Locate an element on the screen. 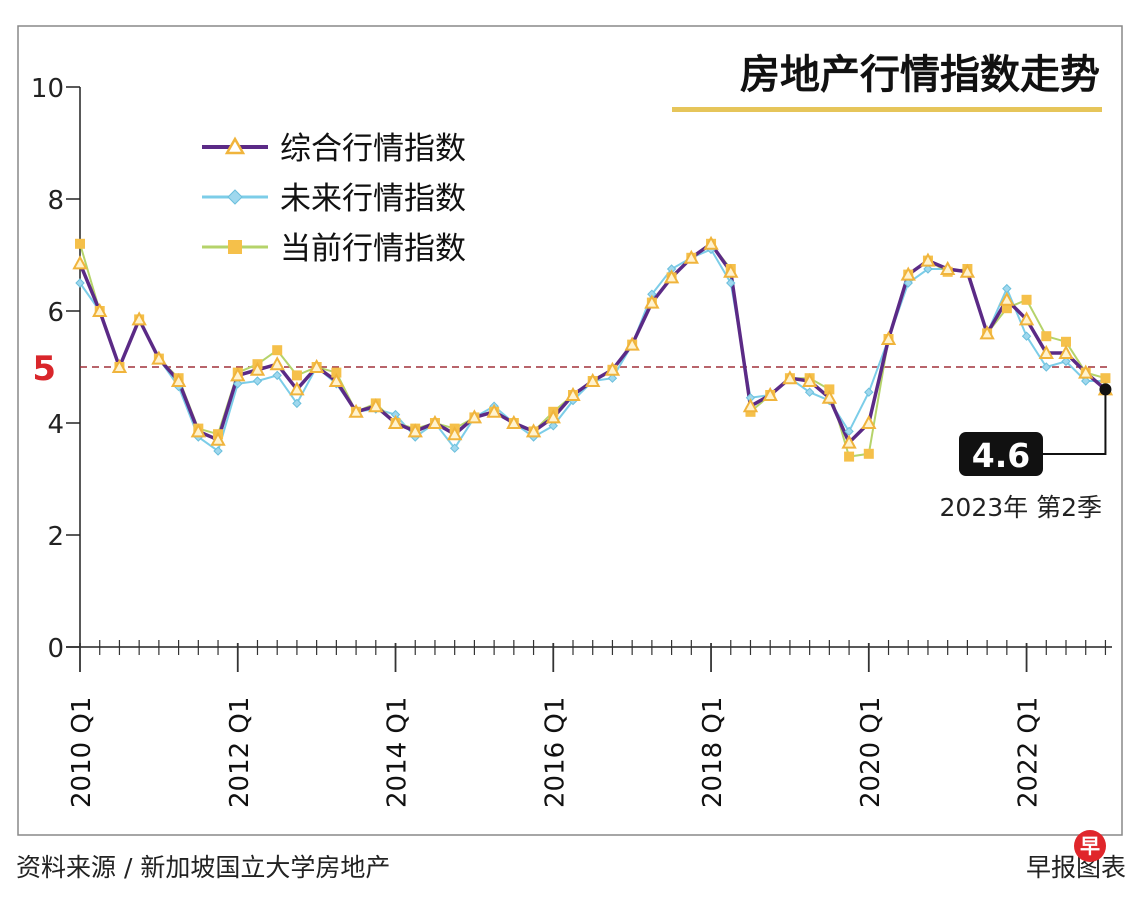  y-tick-label: 4 is located at coordinates (55, 425).